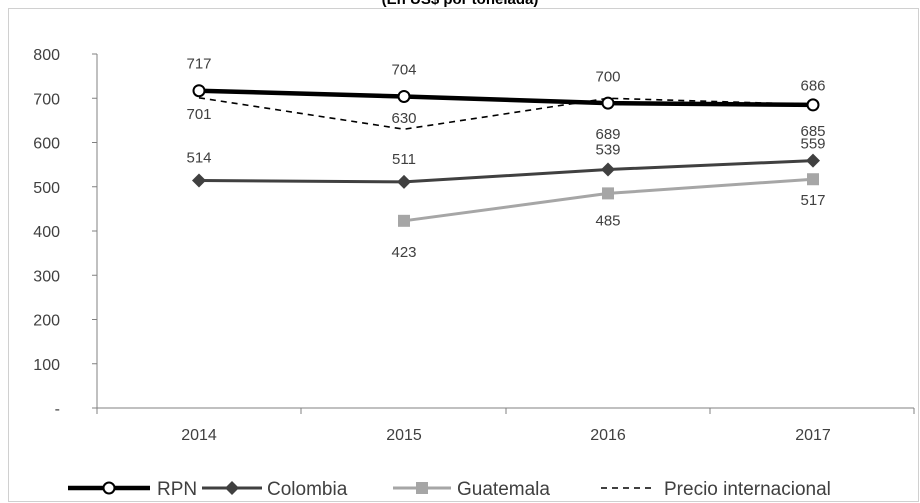  I want to click on y-tick-label: 700, so click(46, 99).